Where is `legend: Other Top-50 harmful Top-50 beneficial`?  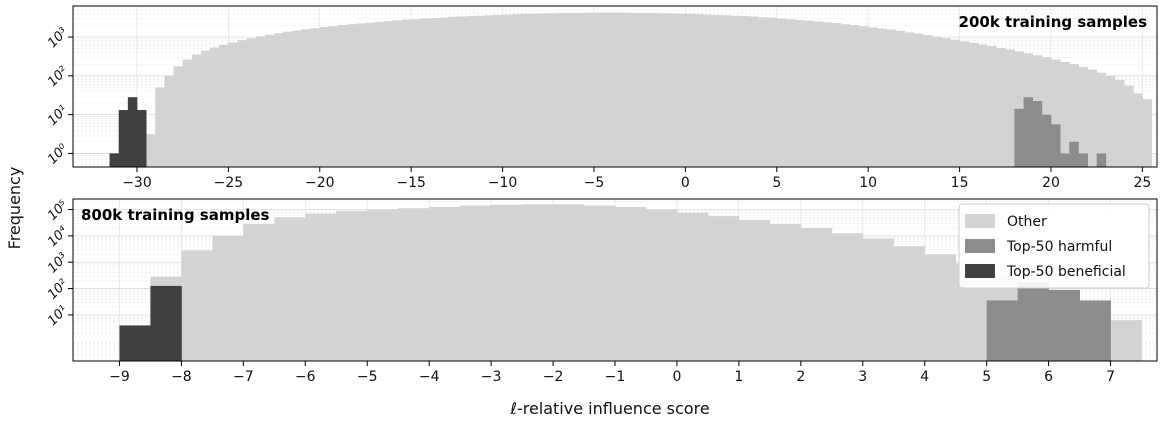 legend: Other Top-50 harmful Top-50 beneficial is located at coordinates (1054, 246).